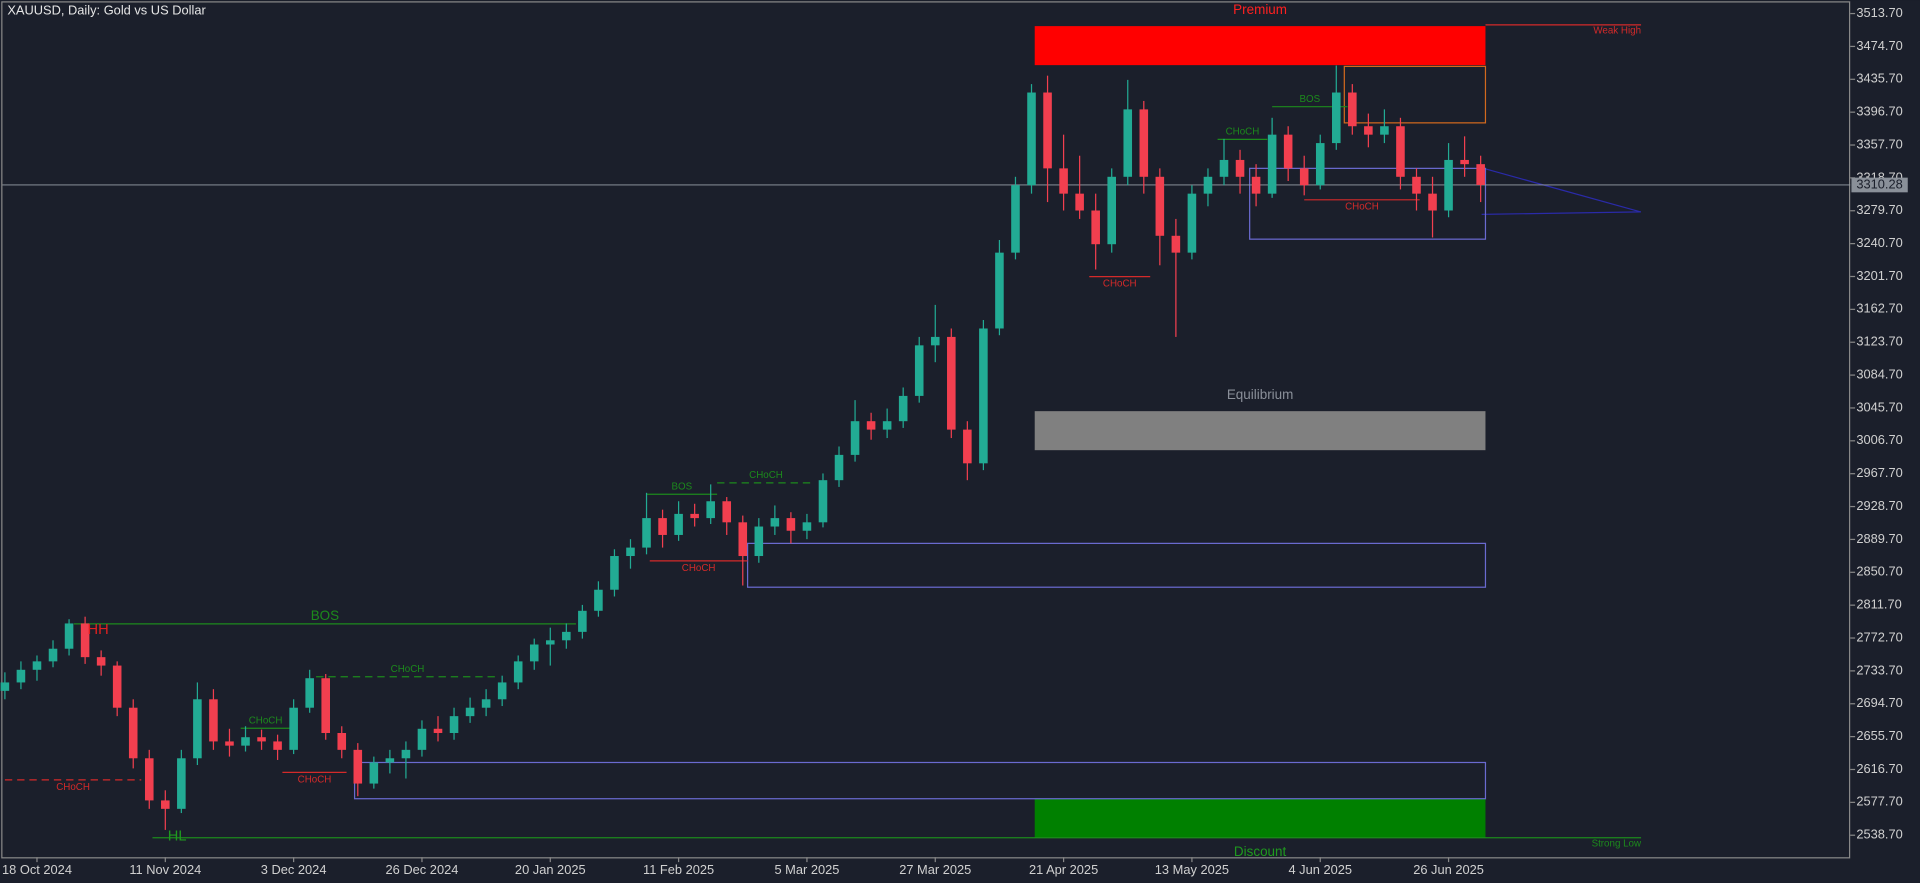 The width and height of the screenshot is (1920, 883). Describe the element at coordinates (1879, 45) in the screenshot. I see `y-tick-label: 3474.70` at that location.